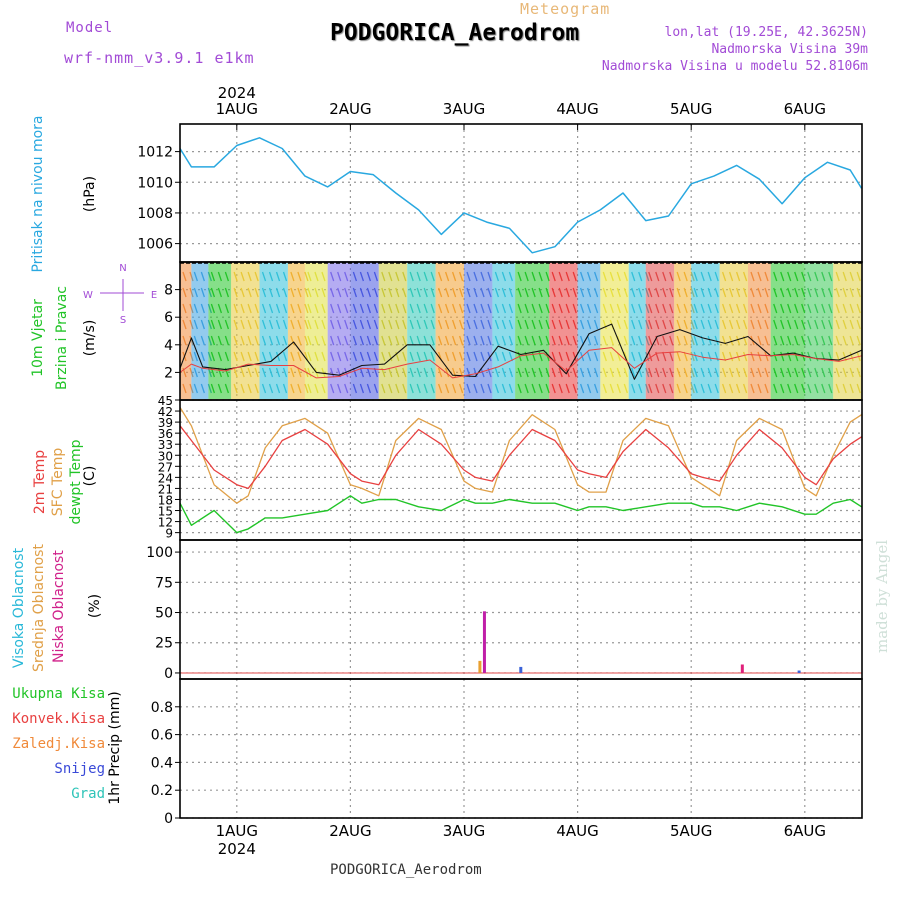 Image resolution: width=900 pixels, height=900 pixels. What do you see at coordinates (520, 457) in the screenshot?
I see `temp-2m-line` at bounding box center [520, 457].